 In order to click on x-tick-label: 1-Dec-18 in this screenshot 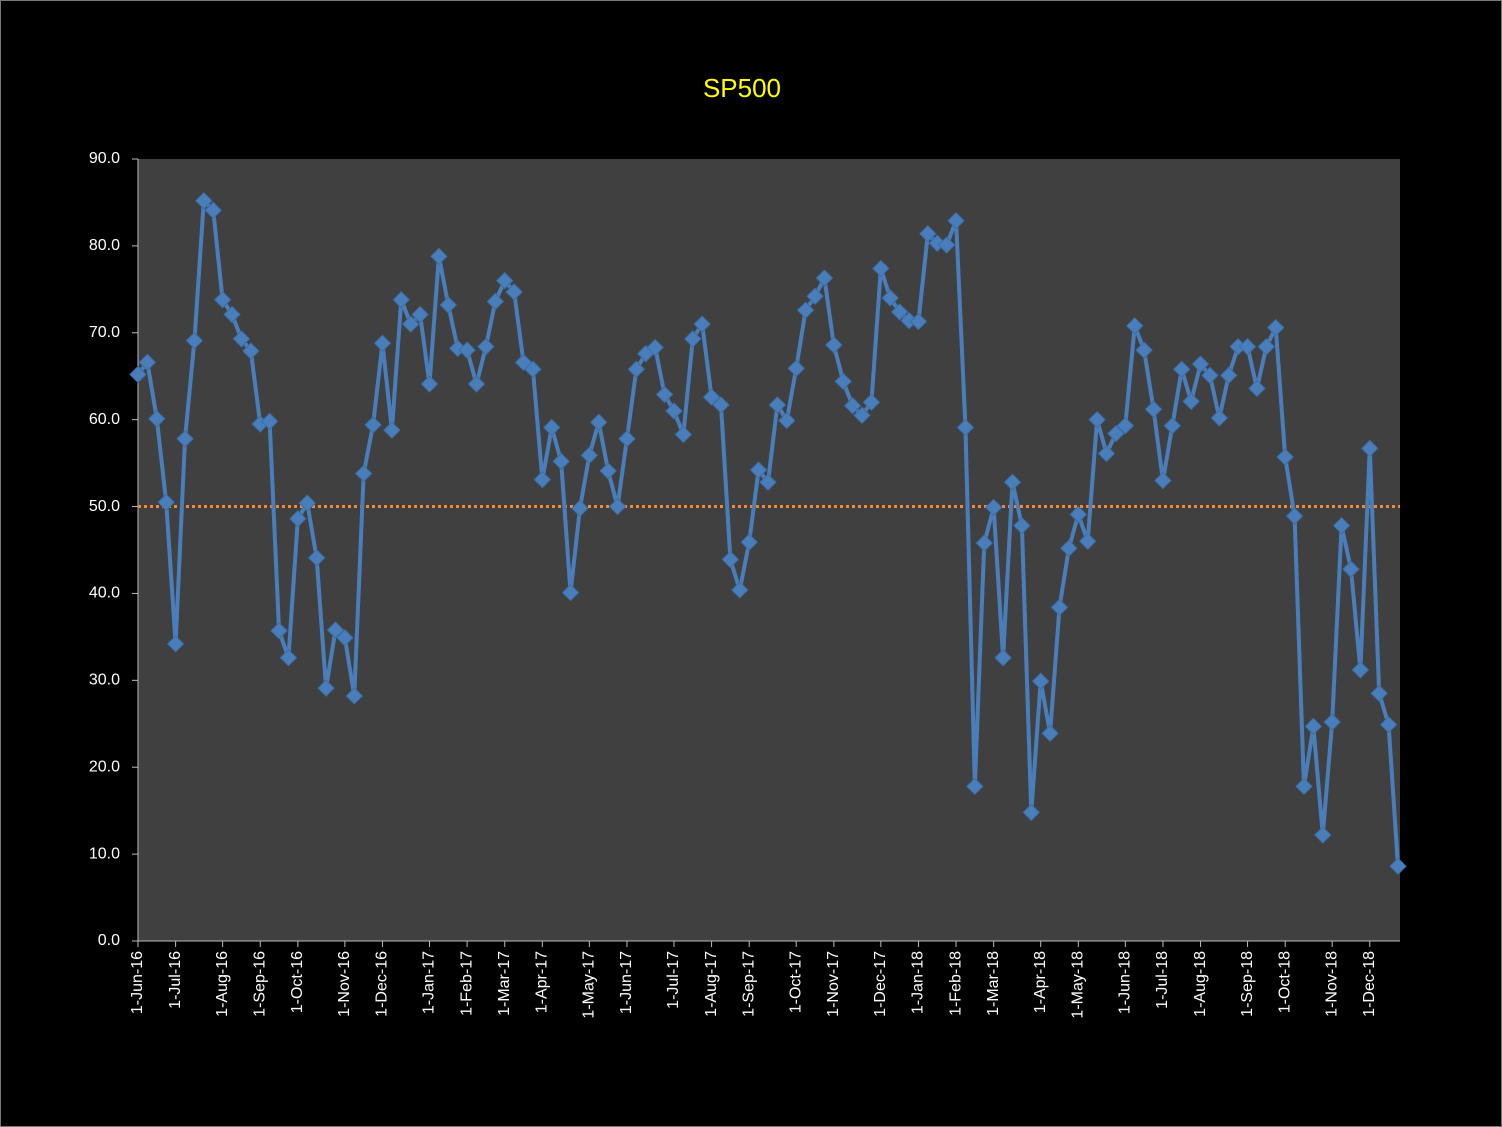, I will do `click(1369, 984)`.